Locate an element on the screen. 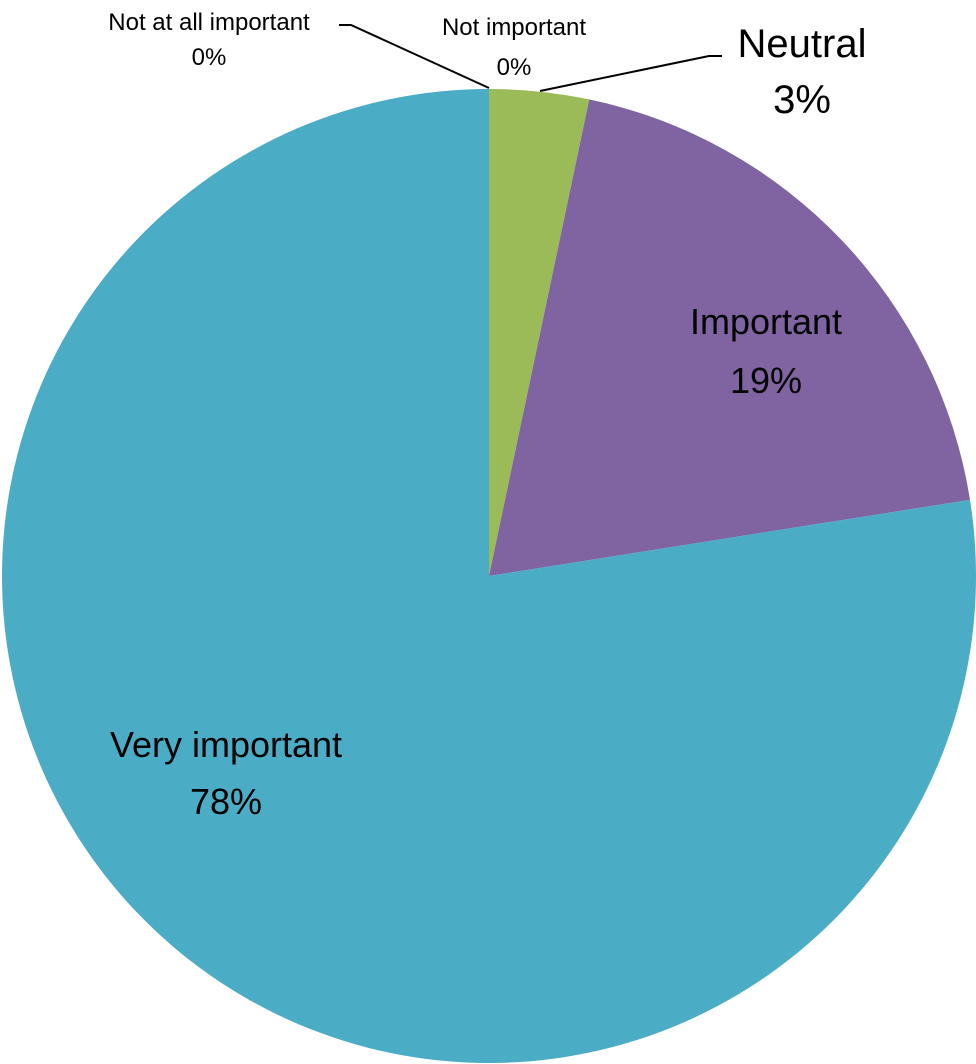  pie-slice-neutral is located at coordinates (539, 332).